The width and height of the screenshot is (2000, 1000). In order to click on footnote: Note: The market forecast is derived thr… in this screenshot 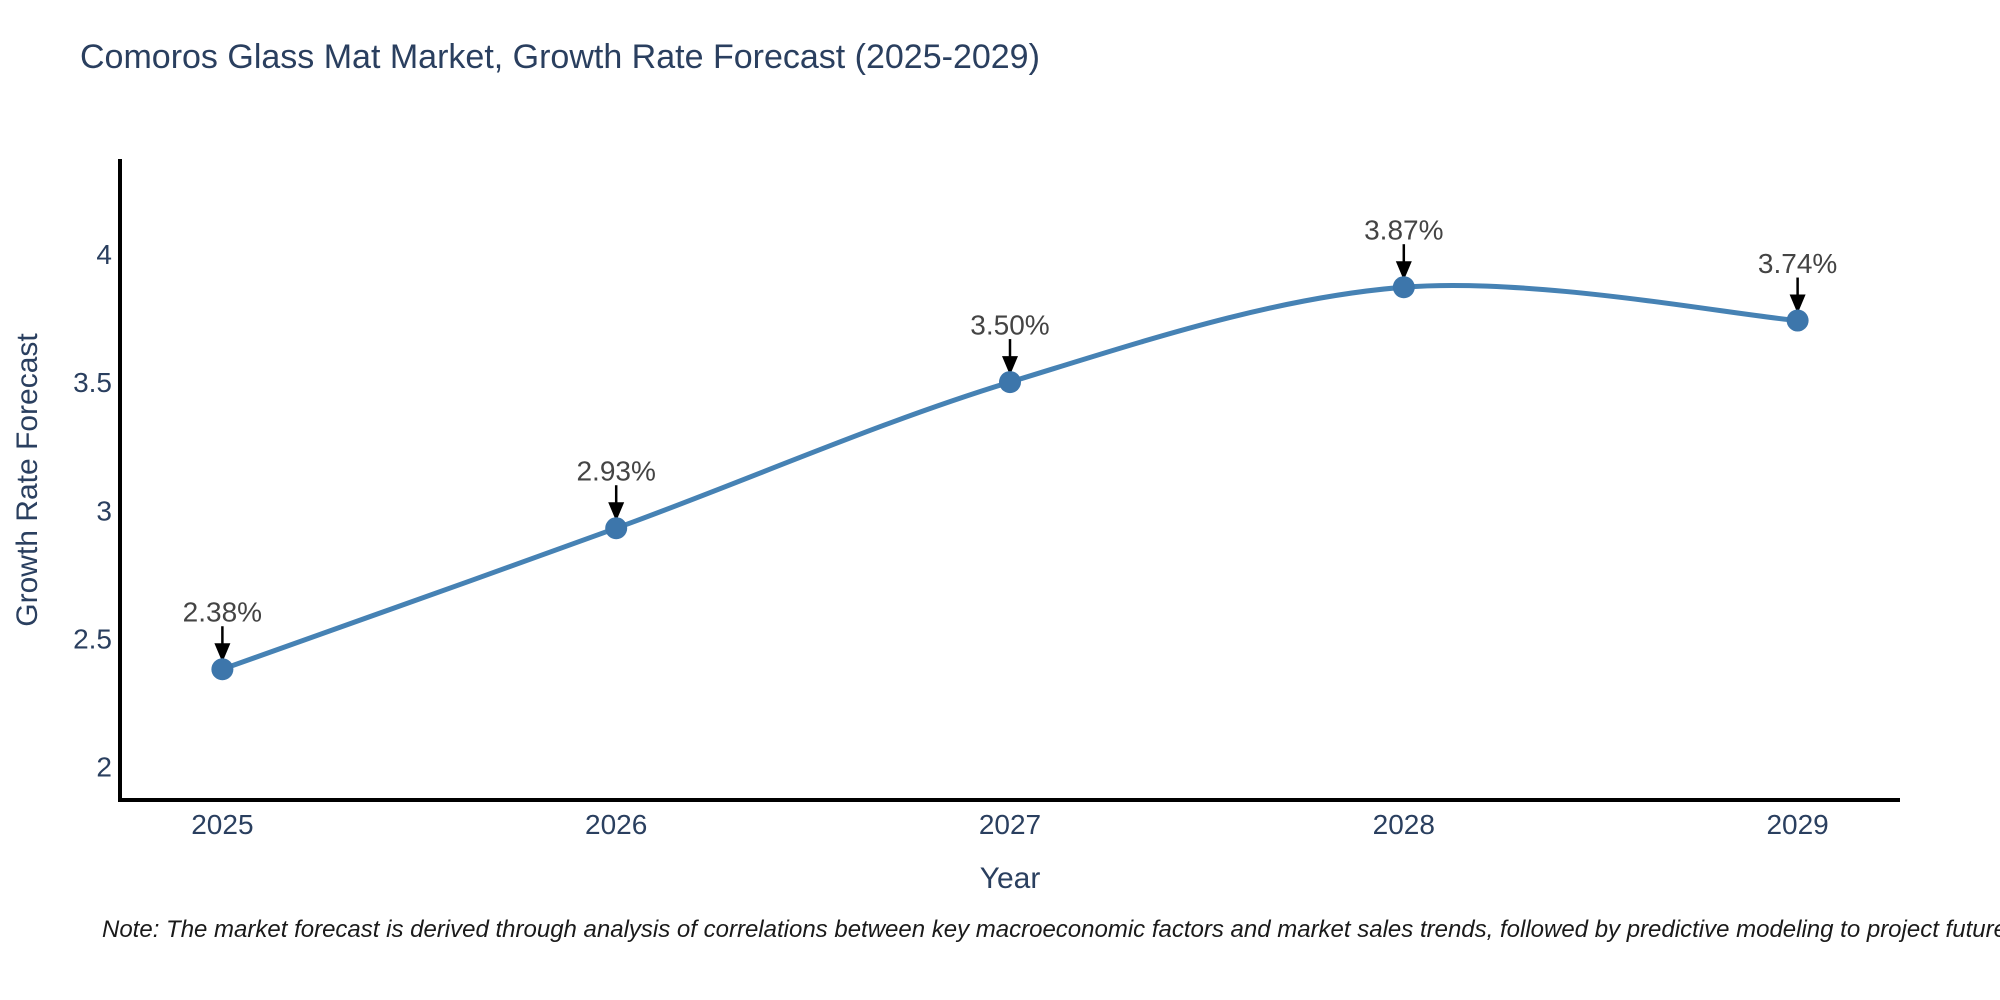, I will do `click(1051, 929)`.